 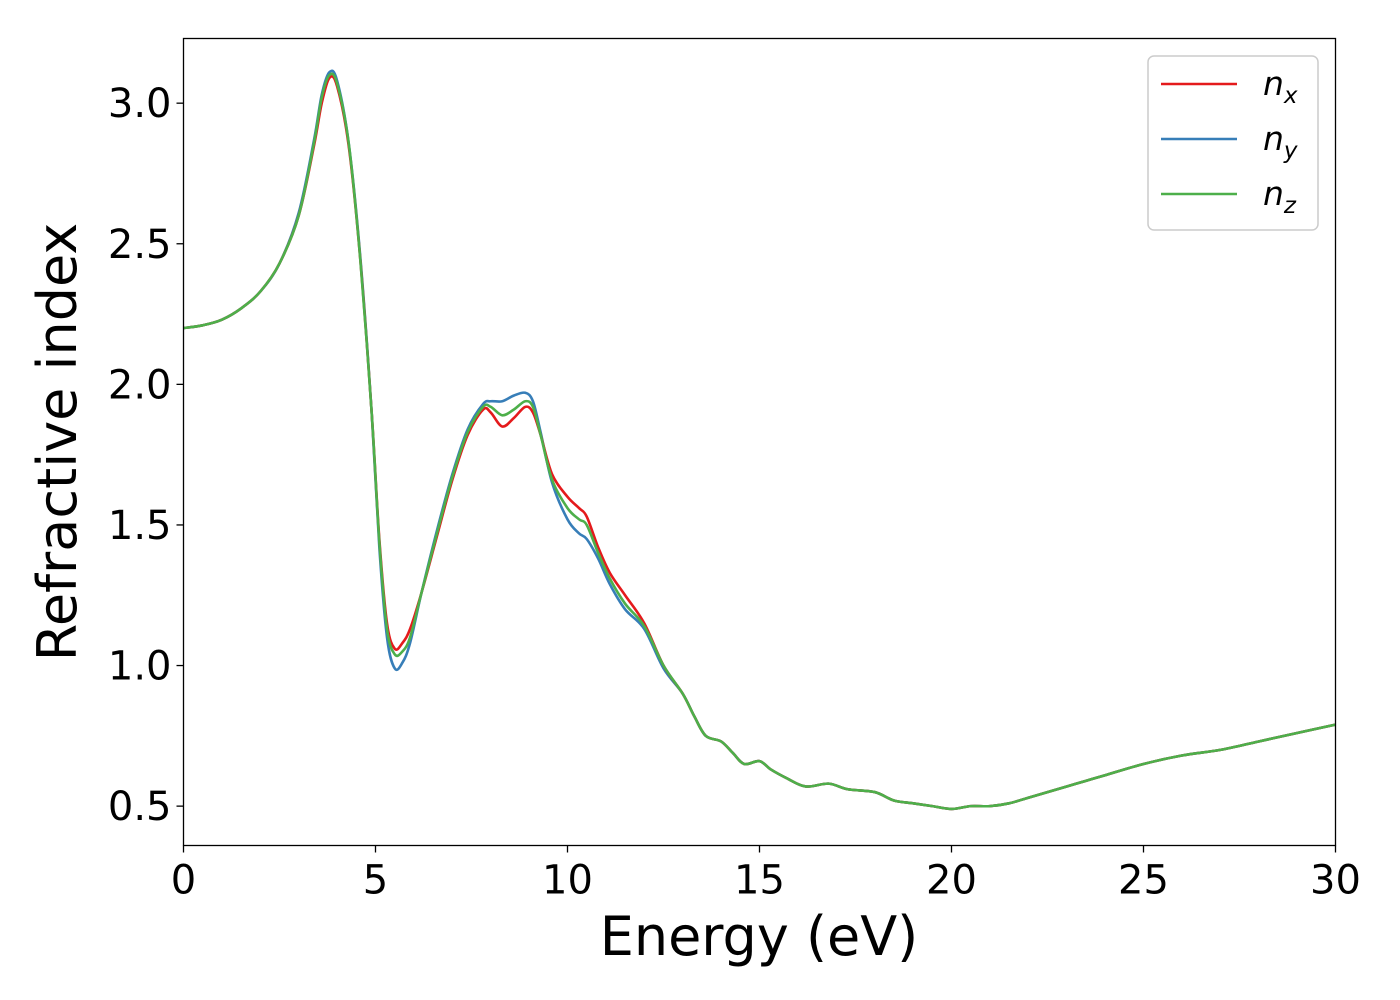 What do you see at coordinates (375, 881) in the screenshot?
I see `x-tick-label: 5` at bounding box center [375, 881].